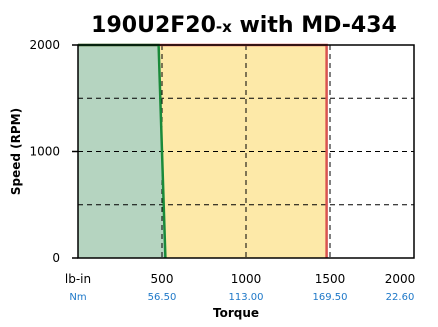 This screenshot has width=438, height=327. What do you see at coordinates (246, 279) in the screenshot?
I see `x-tick-label: 1000` at bounding box center [246, 279].